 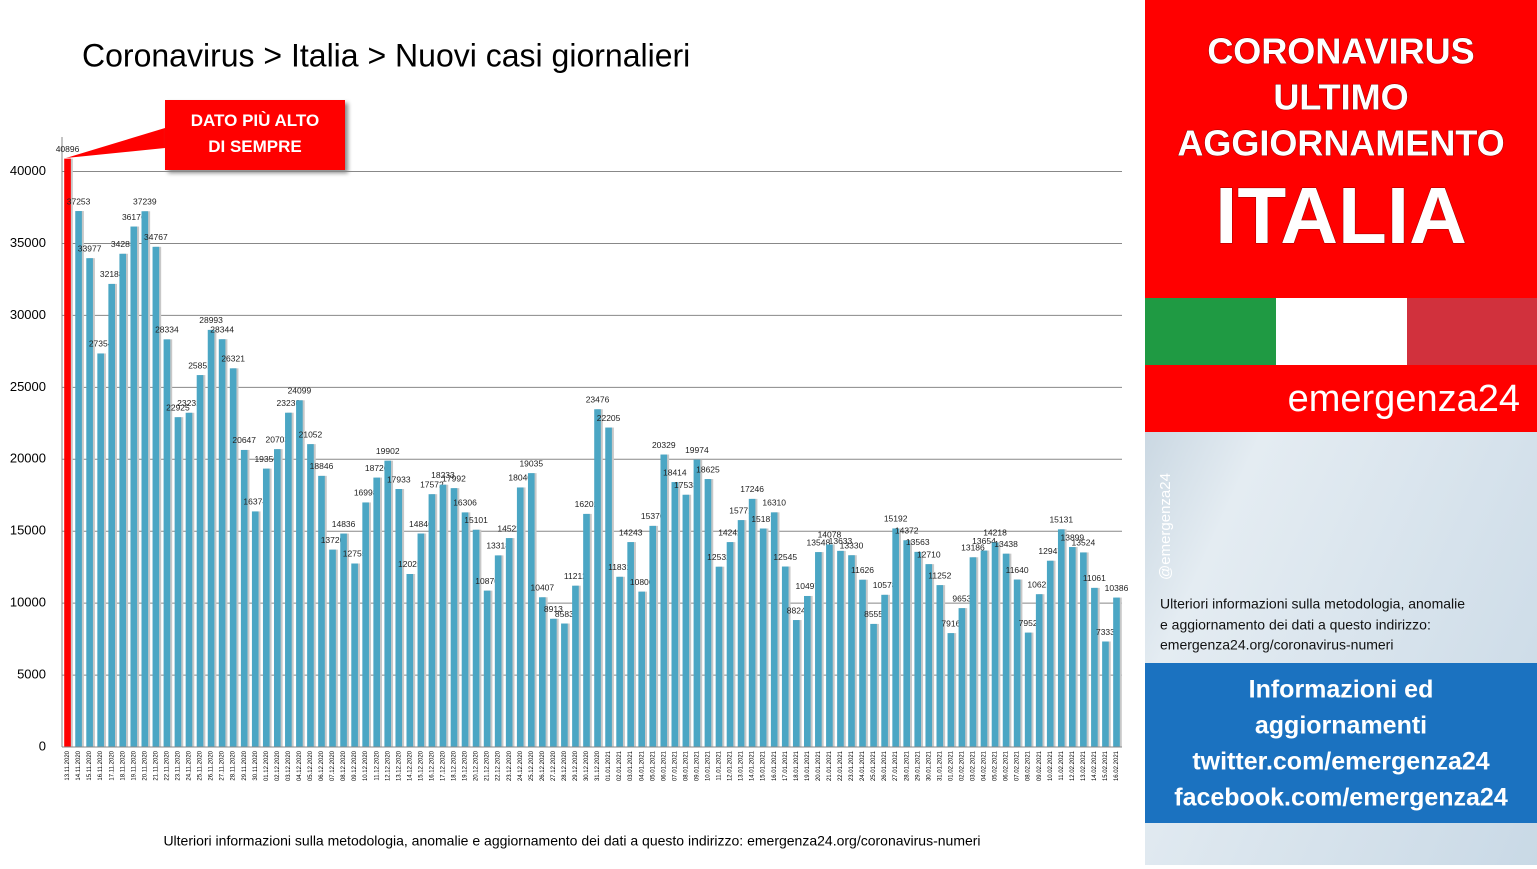 I want to click on value-label: 20703, so click(x=277, y=439).